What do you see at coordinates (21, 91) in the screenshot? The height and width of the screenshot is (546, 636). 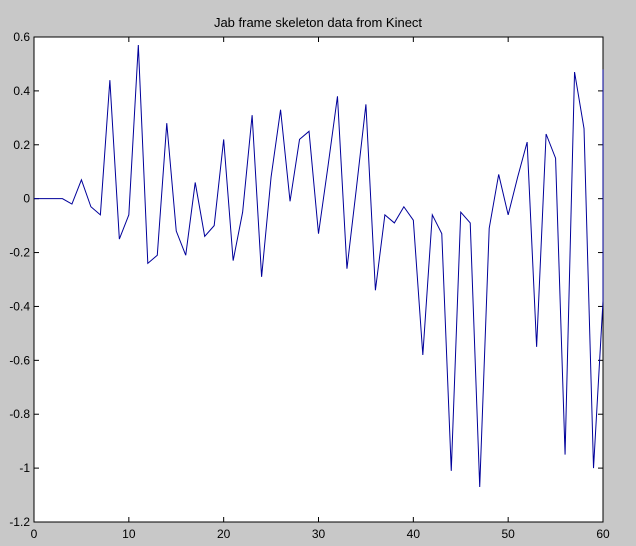 I see `y-tick-label: 0.4` at bounding box center [21, 91].